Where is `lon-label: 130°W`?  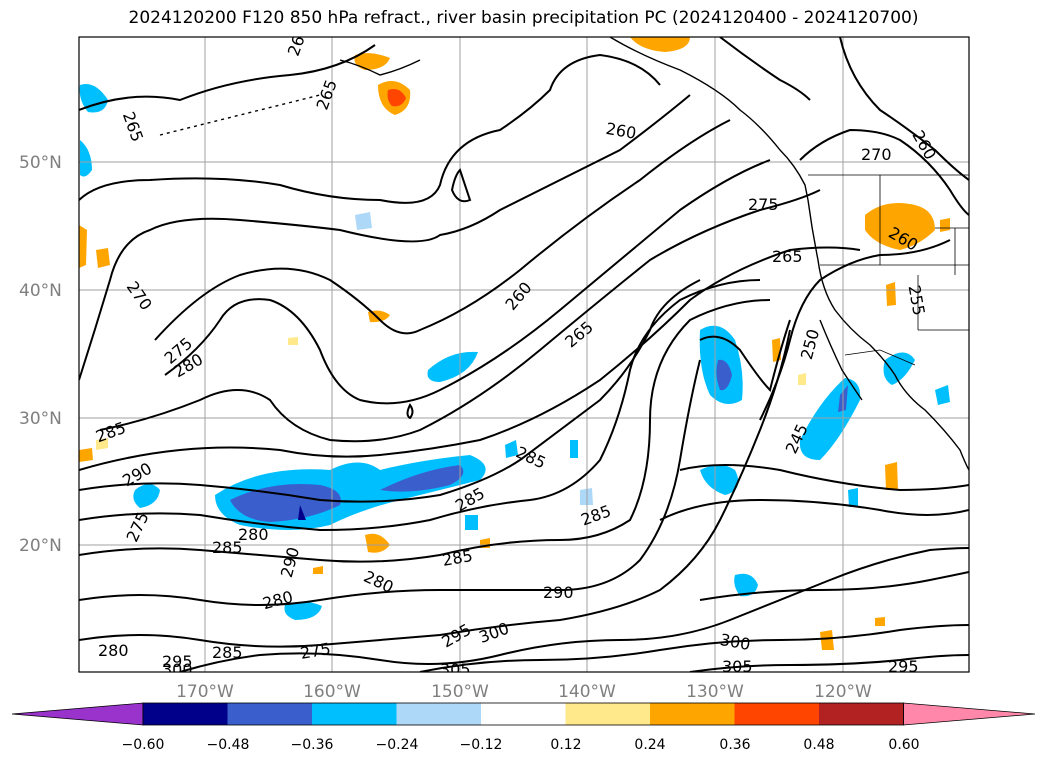 lon-label: 130°W is located at coordinates (715, 692).